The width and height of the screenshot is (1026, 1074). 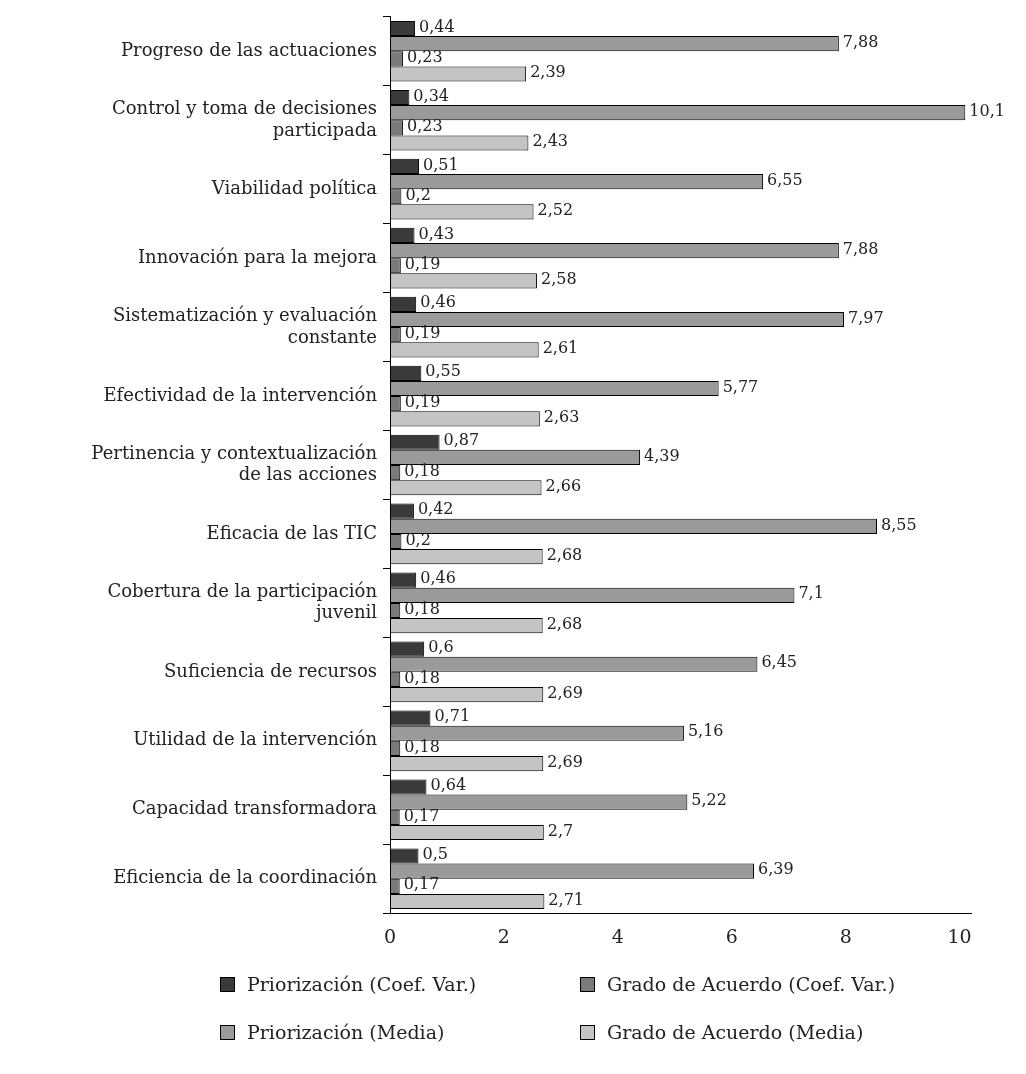 What do you see at coordinates (448, 785) in the screenshot?
I see `data-label: 0,64` at bounding box center [448, 785].